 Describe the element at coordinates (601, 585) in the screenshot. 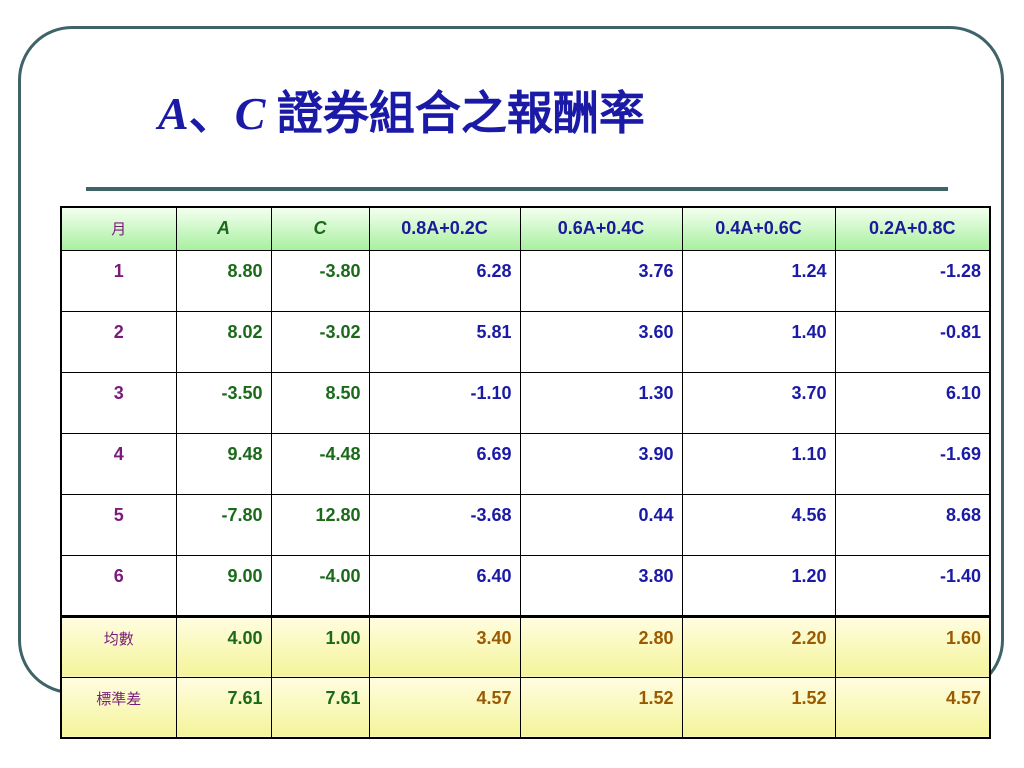

I see `cell-p2: 3.80` at that location.